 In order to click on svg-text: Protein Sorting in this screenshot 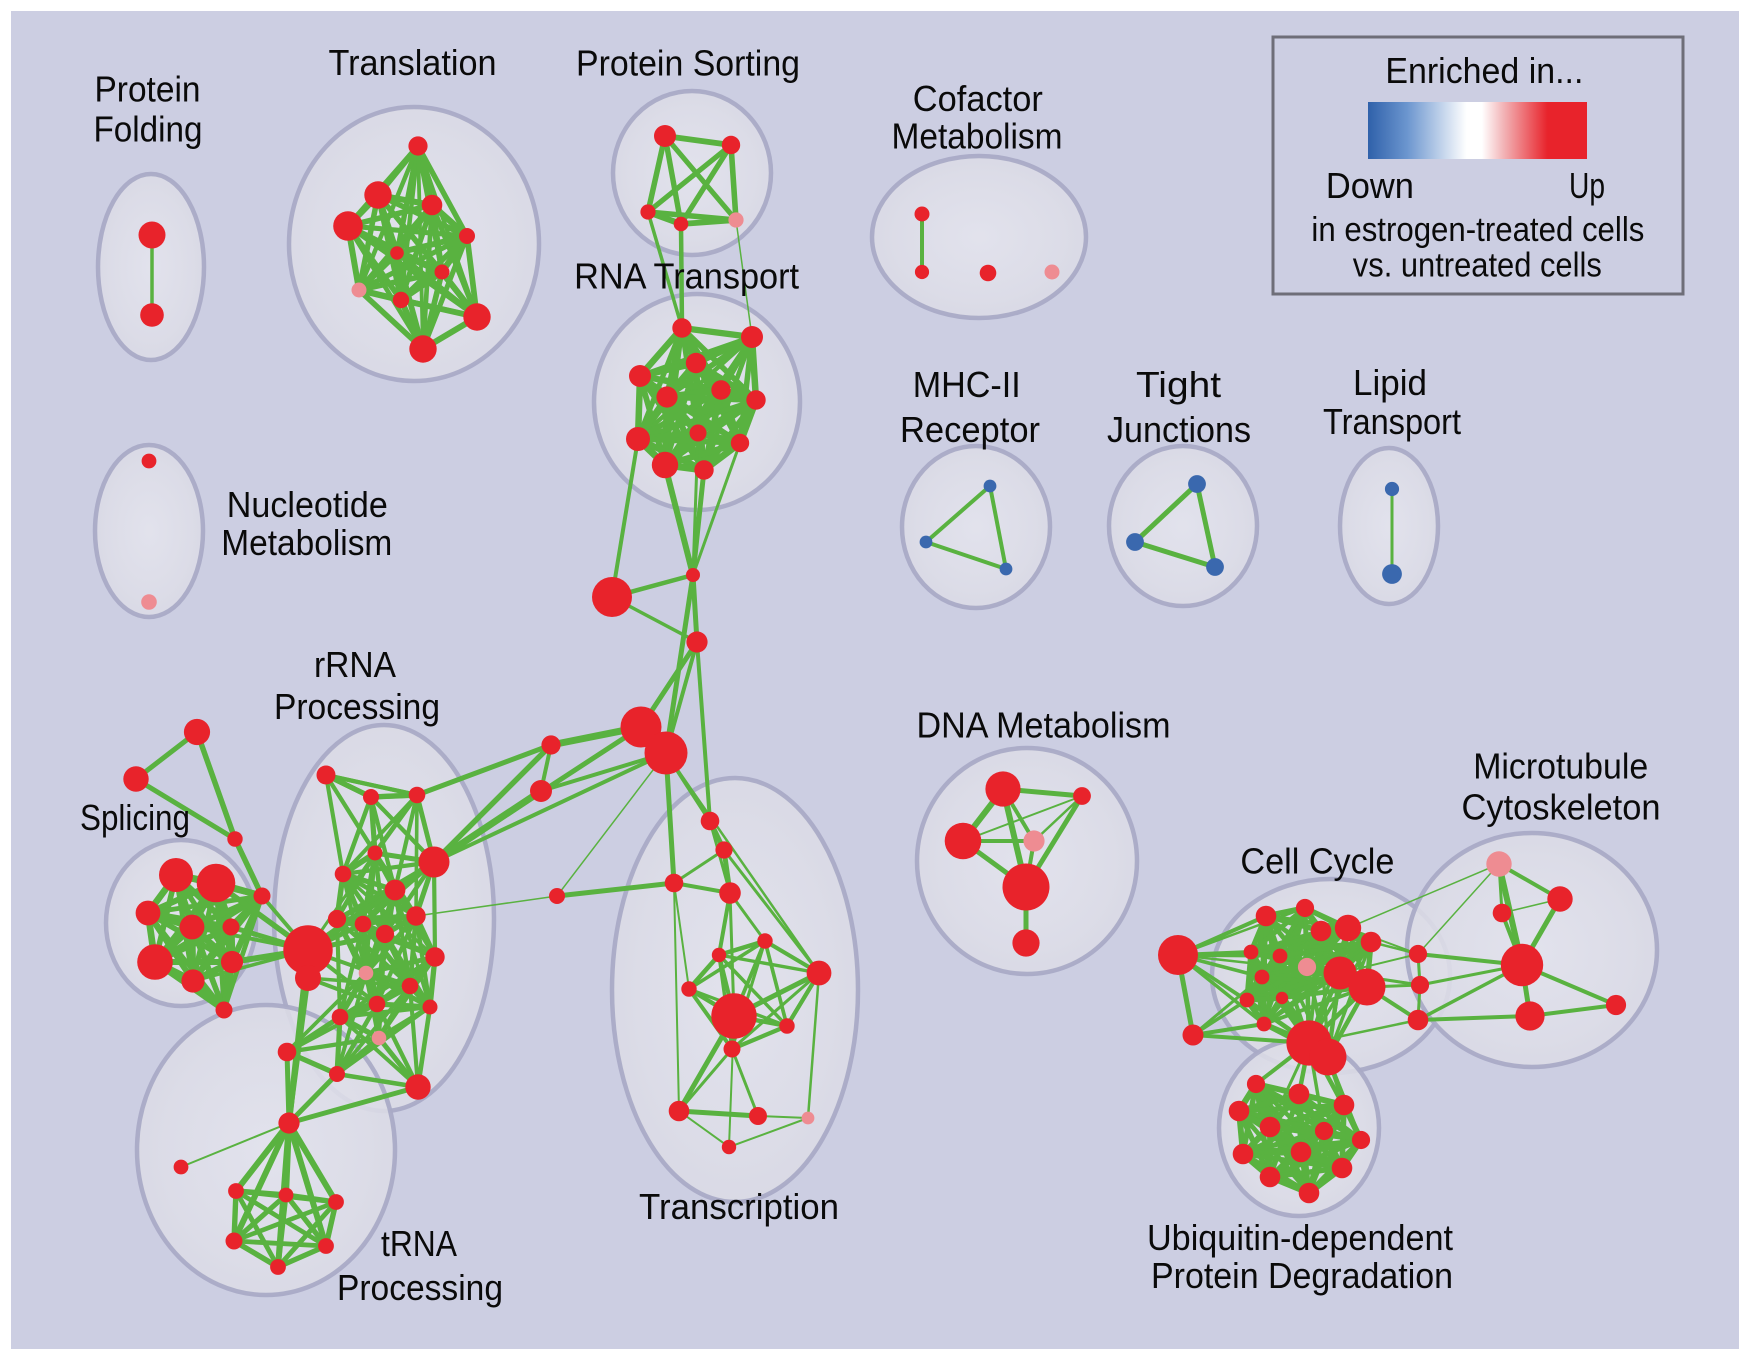, I will do `click(688, 62)`.